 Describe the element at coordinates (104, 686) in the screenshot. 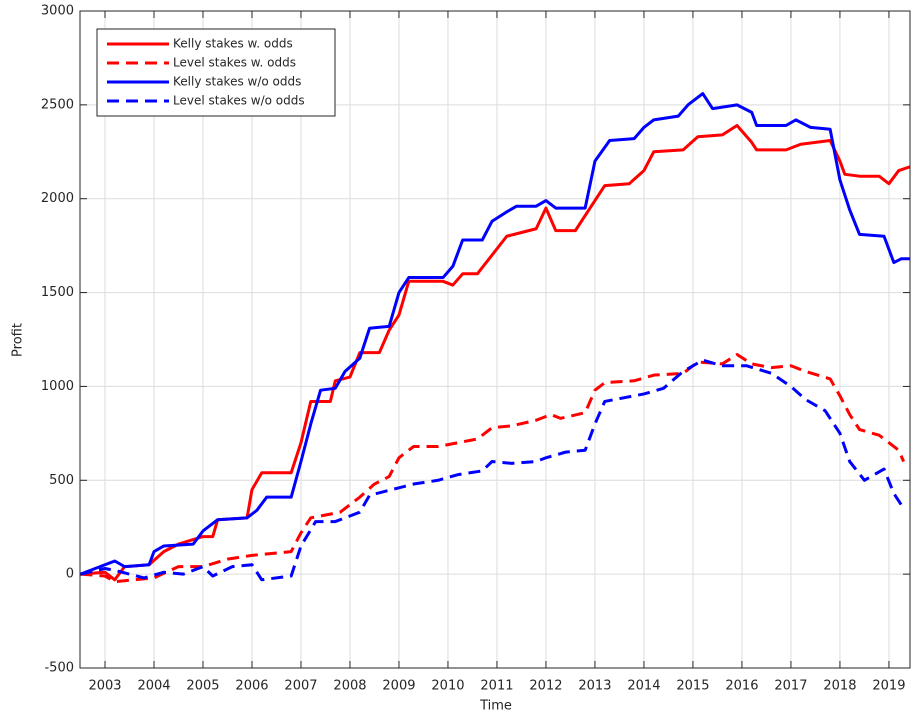

I see `x-tick-label: 2003` at that location.